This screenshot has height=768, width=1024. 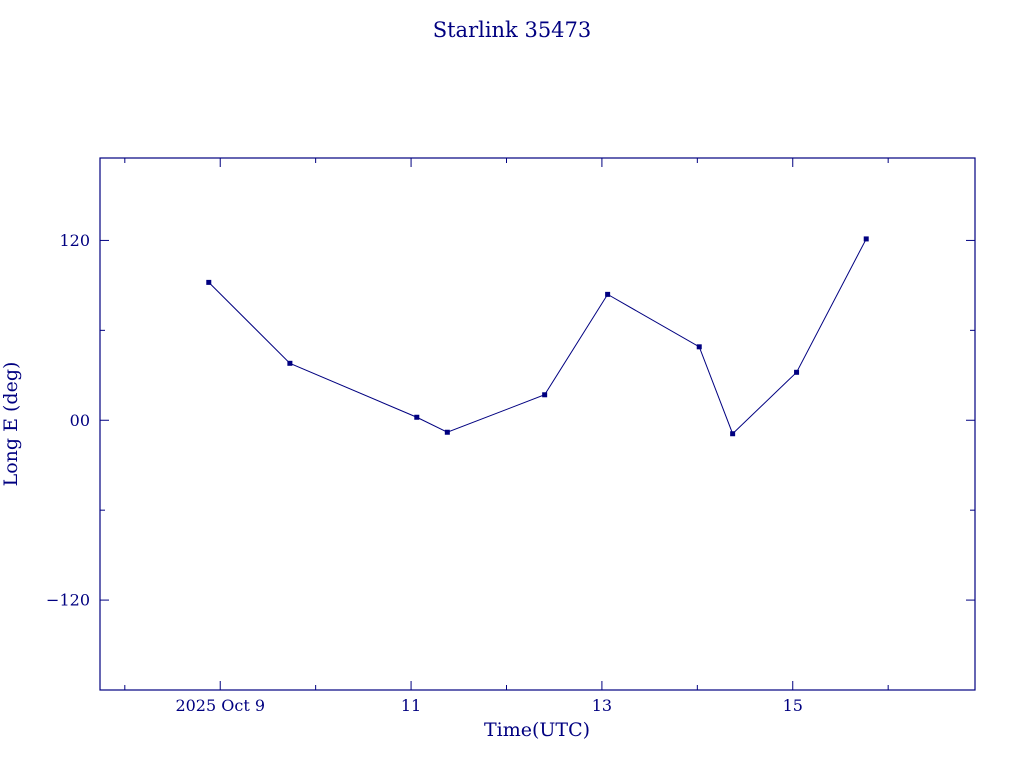 What do you see at coordinates (11, 424) in the screenshot?
I see `y-axis-label: Long E (deg)` at bounding box center [11, 424].